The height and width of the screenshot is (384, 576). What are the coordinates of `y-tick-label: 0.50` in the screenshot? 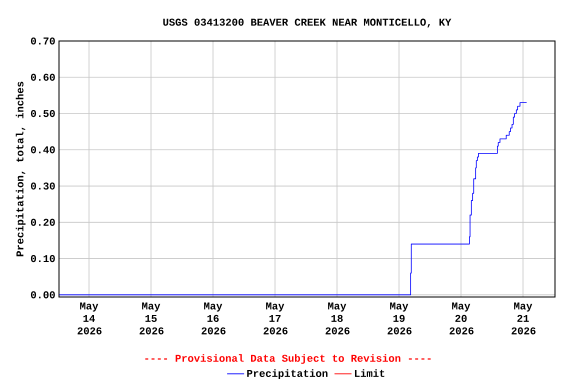 It's located at (42, 114).